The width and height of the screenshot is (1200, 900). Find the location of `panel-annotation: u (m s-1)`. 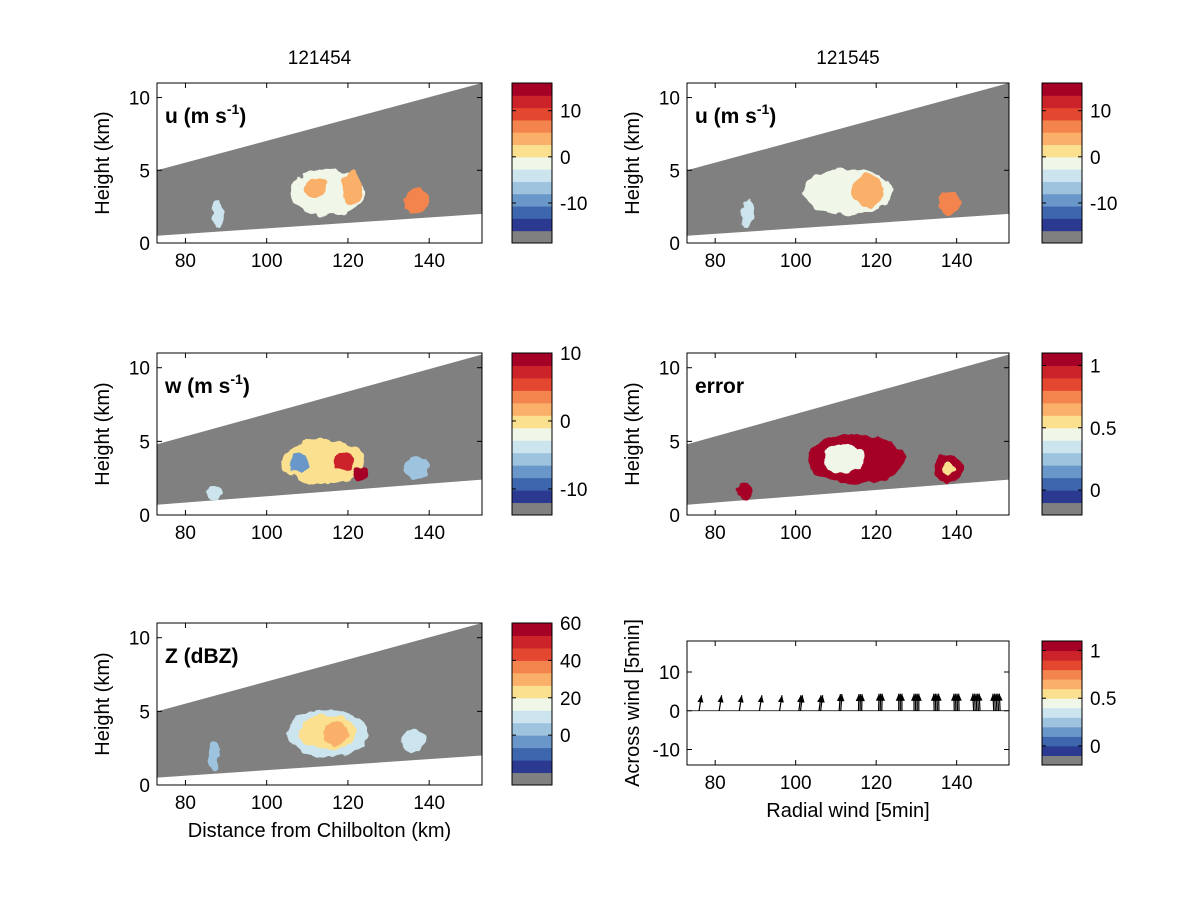

panel-annotation: u (m s-1) is located at coordinates (205, 114).